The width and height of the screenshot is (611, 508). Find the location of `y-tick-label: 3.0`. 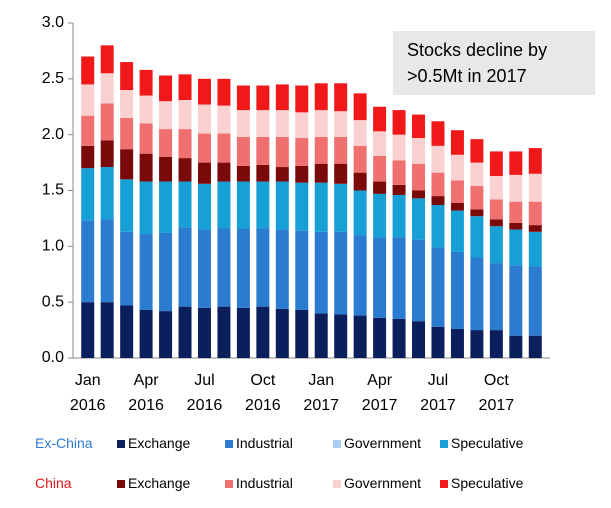

y-tick-label: 3.0 is located at coordinates (53, 22).